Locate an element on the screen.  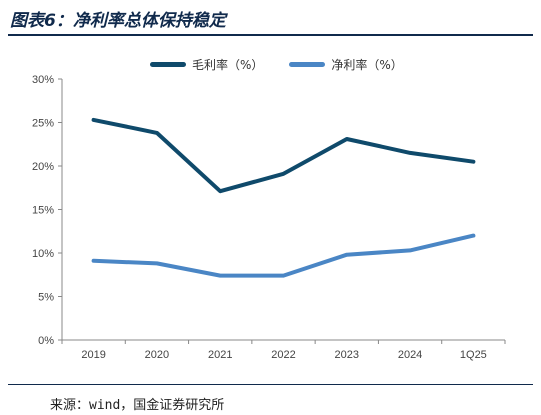
footer-divider is located at coordinates (270, 384).